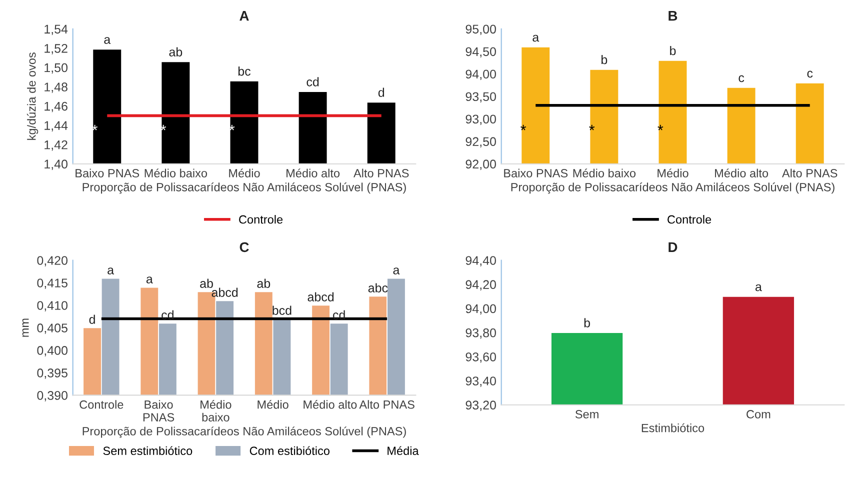 The height and width of the screenshot is (482, 857). I want to click on y-tick-label: 0,405, so click(52, 329).